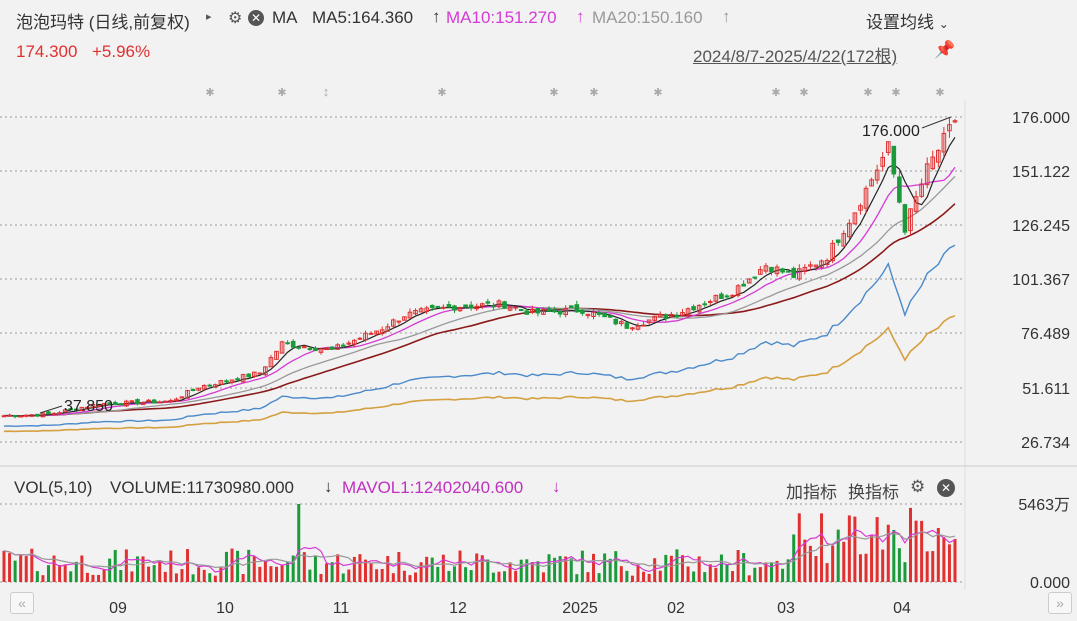 Image resolution: width=1077 pixels, height=621 pixels. What do you see at coordinates (907, 22) in the screenshot?
I see `settings-ma-button: 设置均线 ⌄` at bounding box center [907, 22].